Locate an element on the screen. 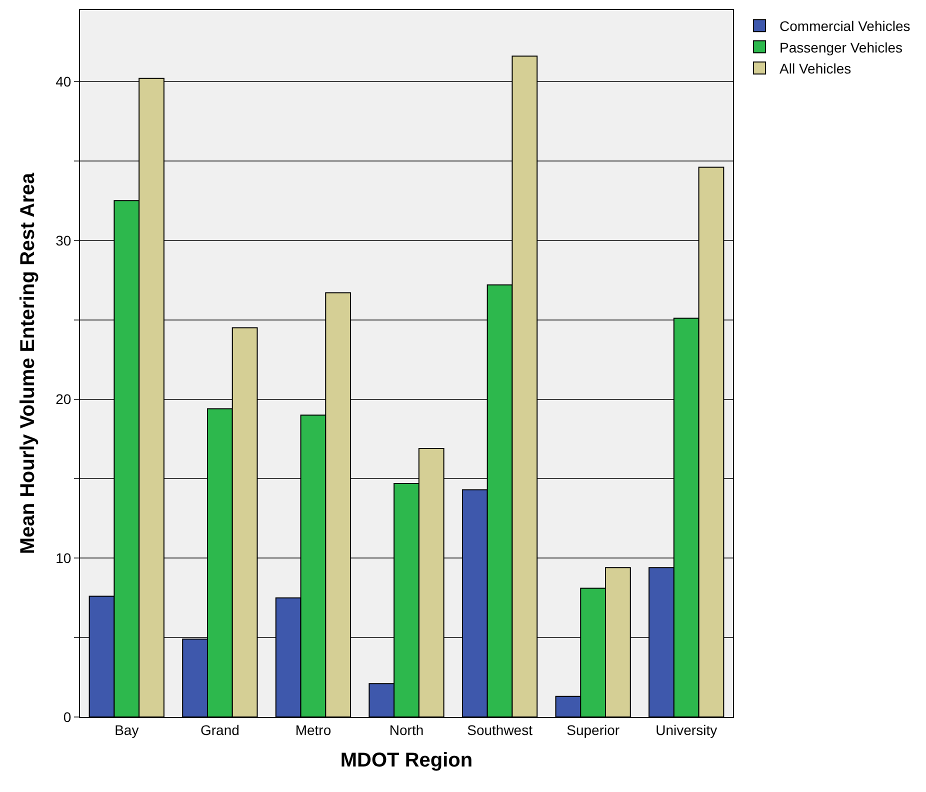  y-tick-label: 40 is located at coordinates (64, 81).